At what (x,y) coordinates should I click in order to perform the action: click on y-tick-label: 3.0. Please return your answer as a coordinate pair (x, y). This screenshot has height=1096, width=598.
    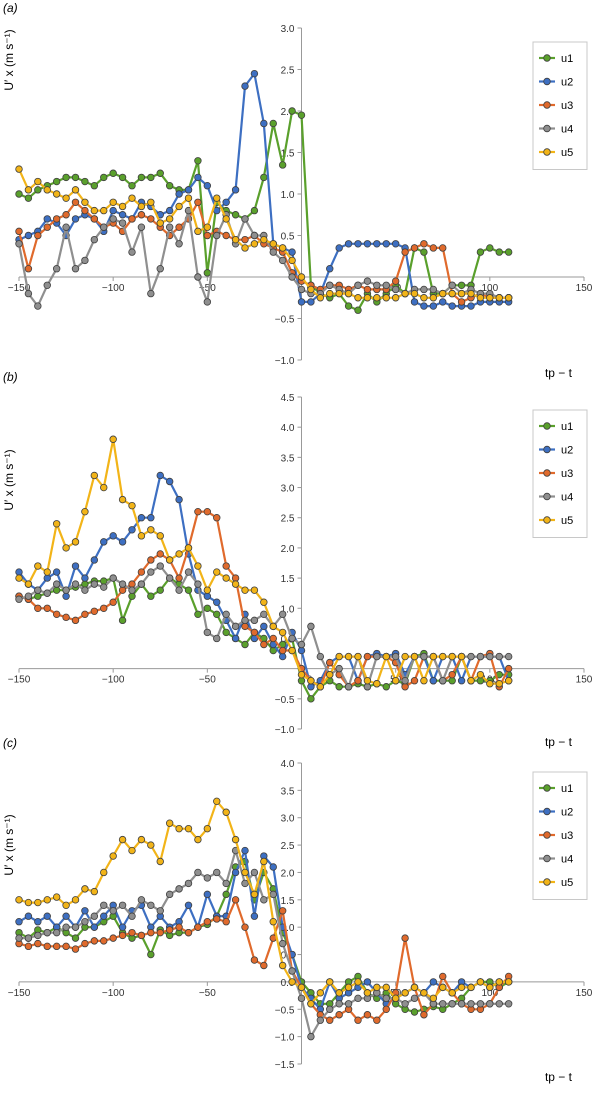
    Looking at the image, I should click on (288, 489).